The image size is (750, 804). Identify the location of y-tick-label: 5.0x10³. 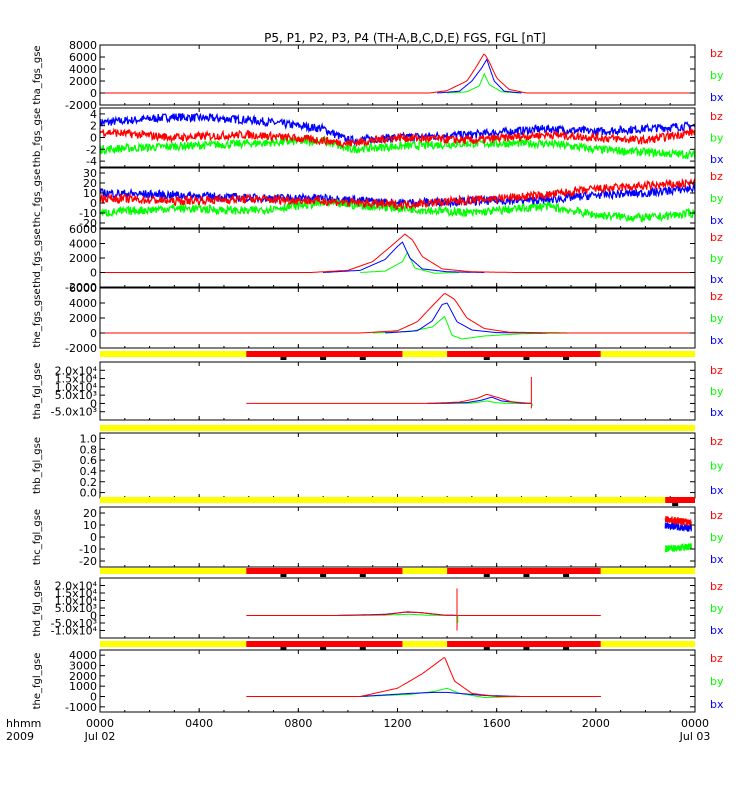
(76, 608).